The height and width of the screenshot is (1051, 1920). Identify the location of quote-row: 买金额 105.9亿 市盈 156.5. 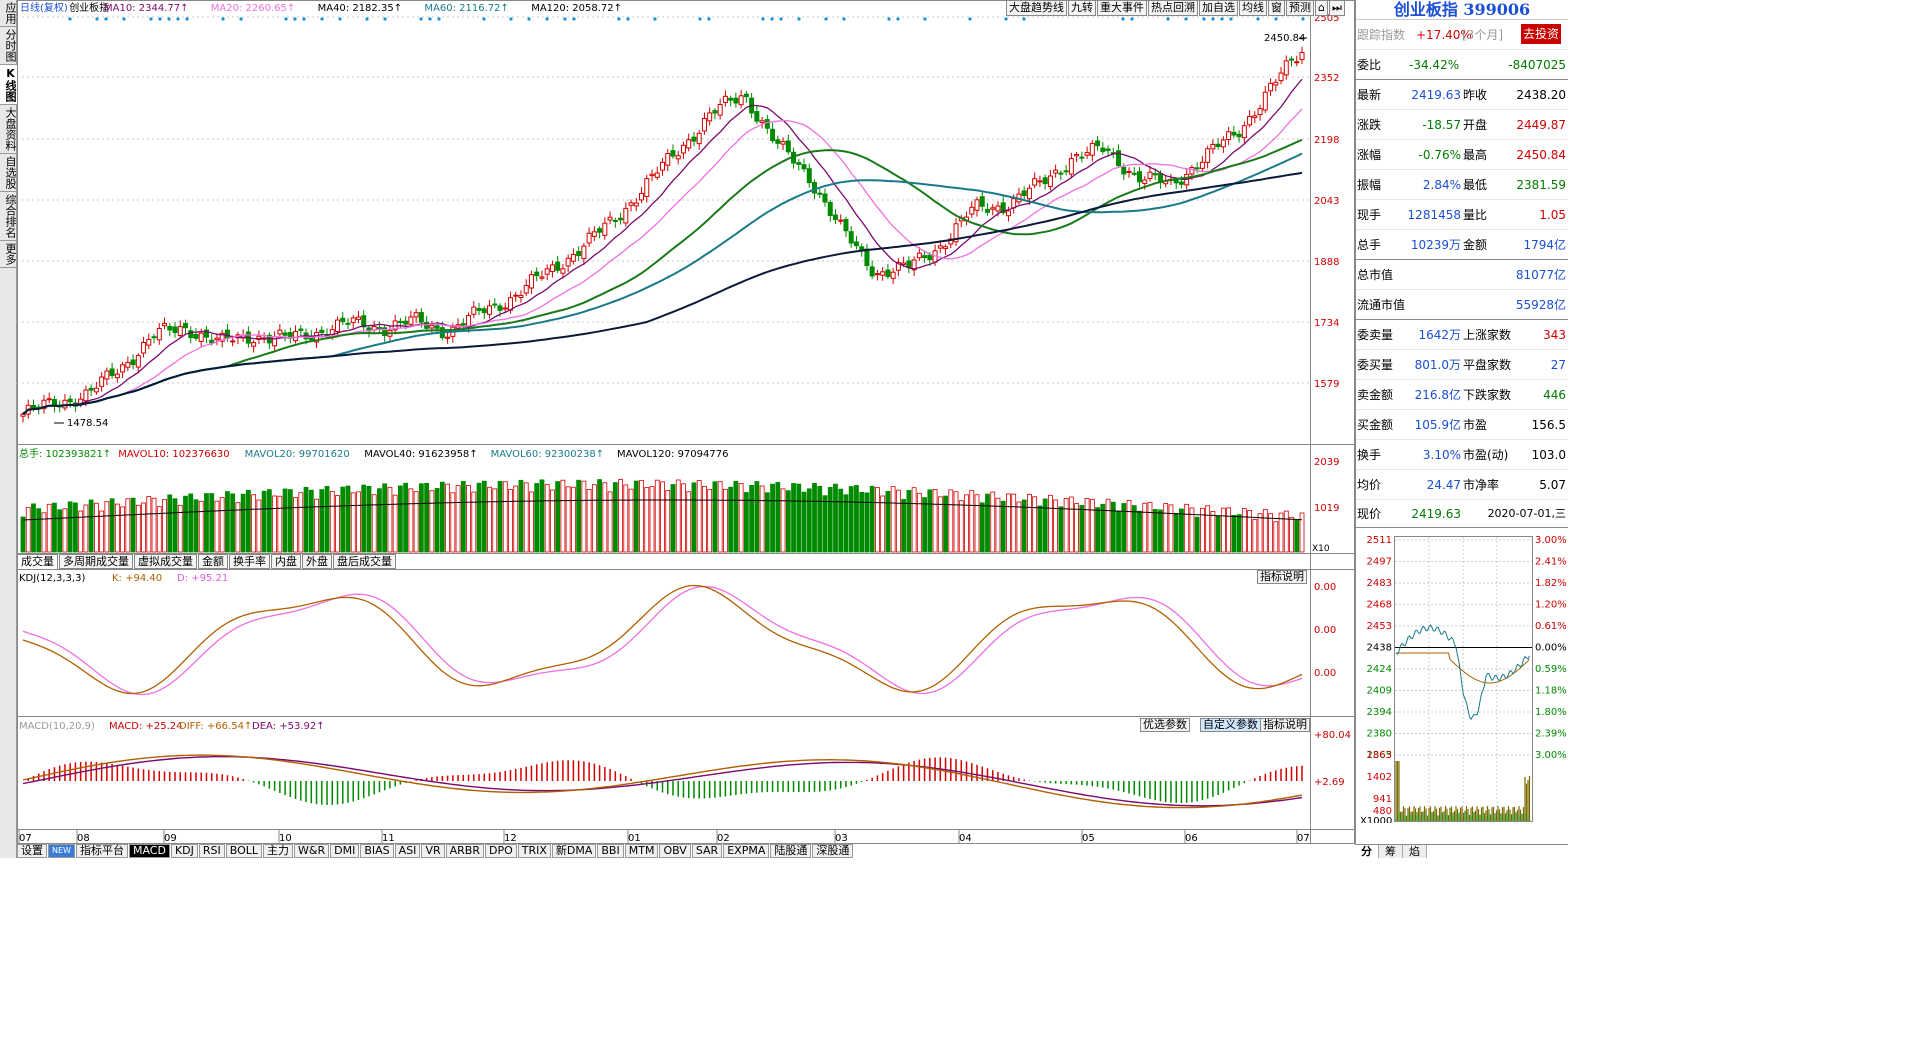
(1462, 425).